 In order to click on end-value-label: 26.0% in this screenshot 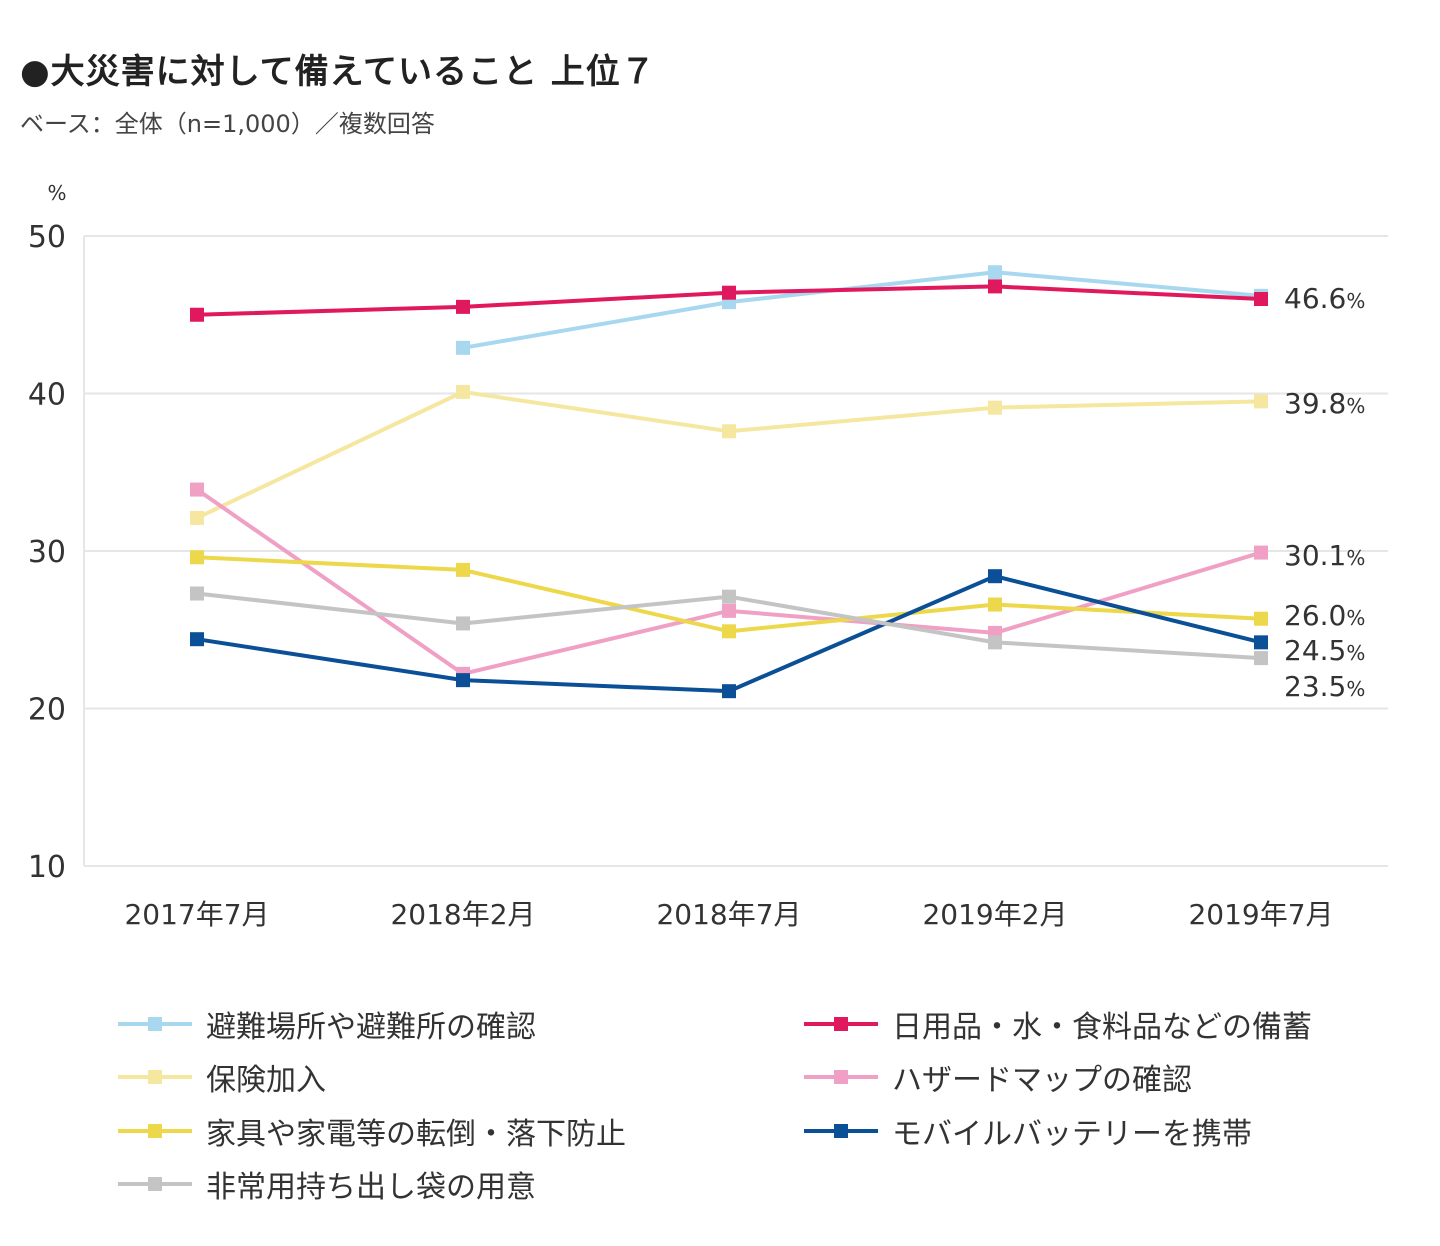, I will do `click(1324, 615)`.